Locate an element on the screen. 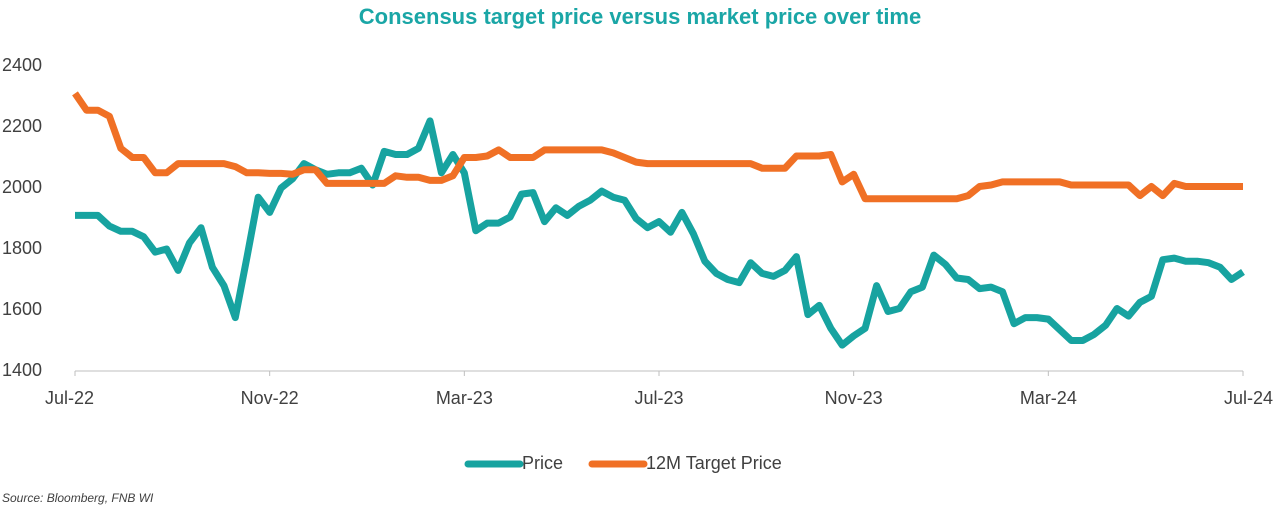 The width and height of the screenshot is (1280, 509). y-tick-label: 2000 is located at coordinates (22, 187).